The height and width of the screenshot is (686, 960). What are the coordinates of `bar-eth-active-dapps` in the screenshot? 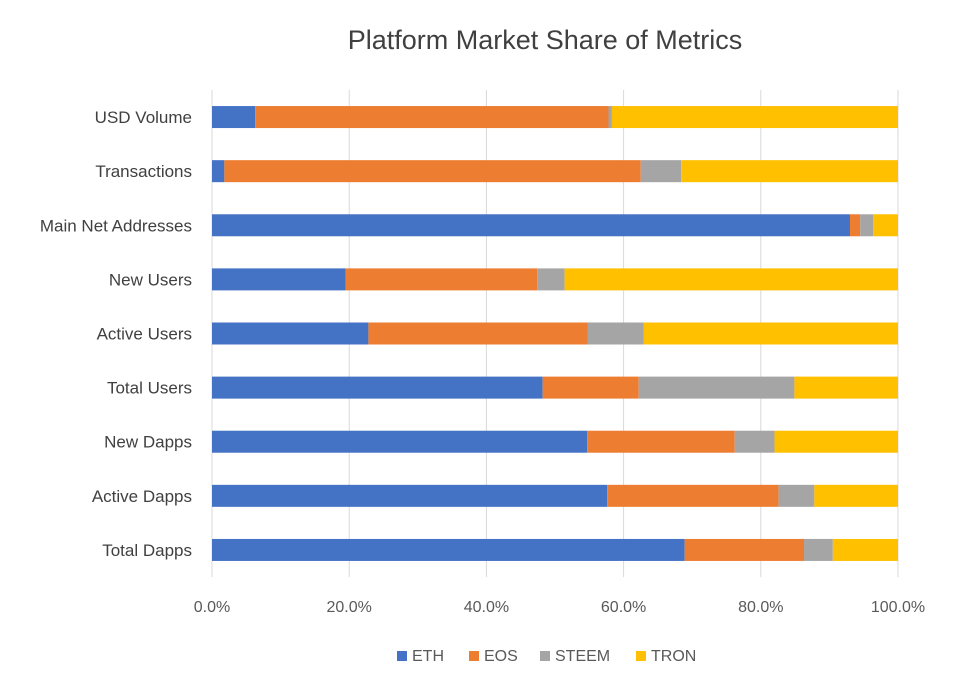 It's located at (410, 495).